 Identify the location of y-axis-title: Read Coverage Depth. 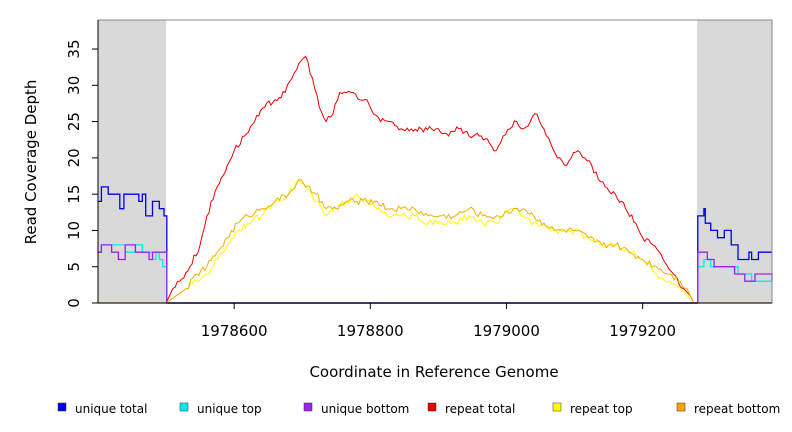
(31, 162).